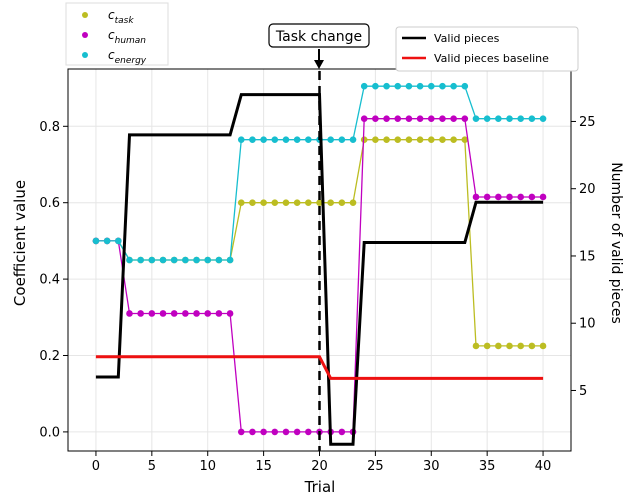 This screenshot has height=497, width=626. What do you see at coordinates (96, 466) in the screenshot?
I see `x-tick-label: 0` at bounding box center [96, 466].